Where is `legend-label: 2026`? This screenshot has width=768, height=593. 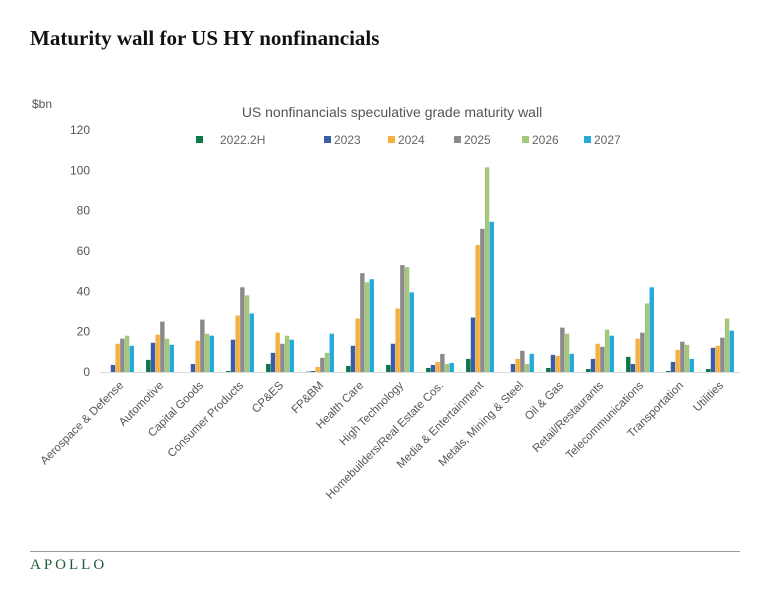 legend-label: 2026 is located at coordinates (545, 140).